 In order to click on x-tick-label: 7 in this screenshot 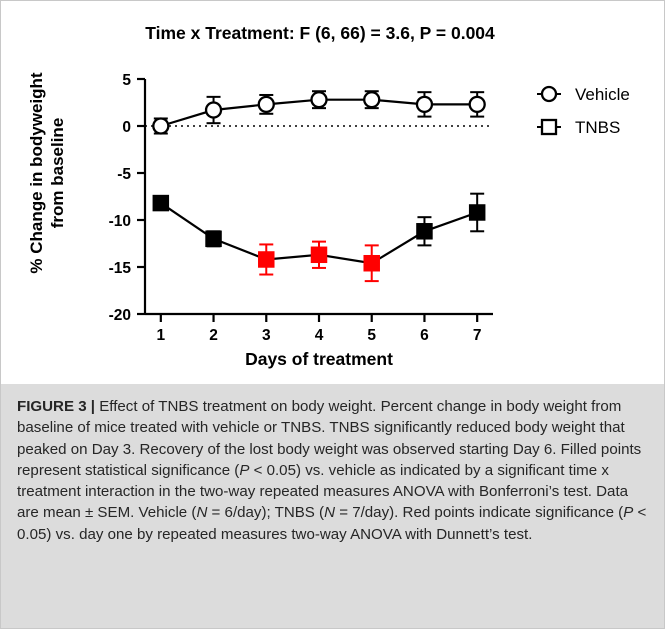, I will do `click(477, 335)`.